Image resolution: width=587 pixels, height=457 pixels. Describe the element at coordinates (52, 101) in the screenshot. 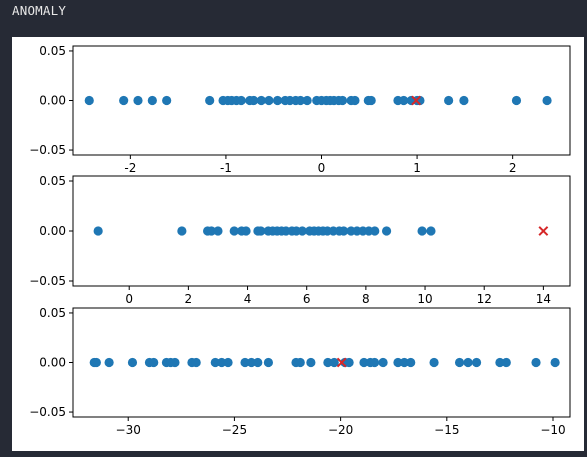

I see `panel-1-y-tick-label: 0.00` at that location.